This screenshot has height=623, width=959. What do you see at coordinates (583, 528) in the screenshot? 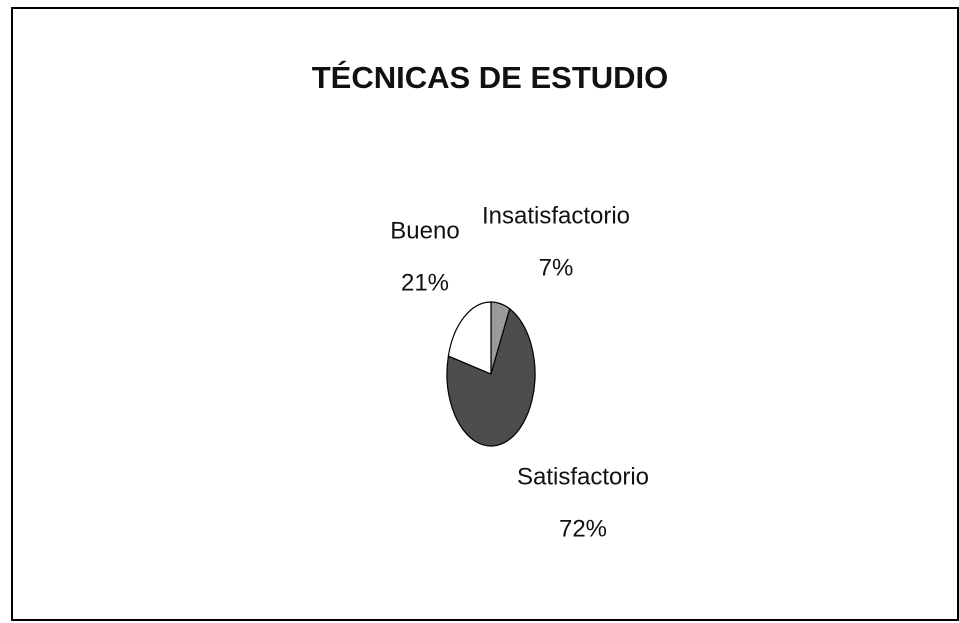
I see `slice-value-label: 72%` at bounding box center [583, 528].